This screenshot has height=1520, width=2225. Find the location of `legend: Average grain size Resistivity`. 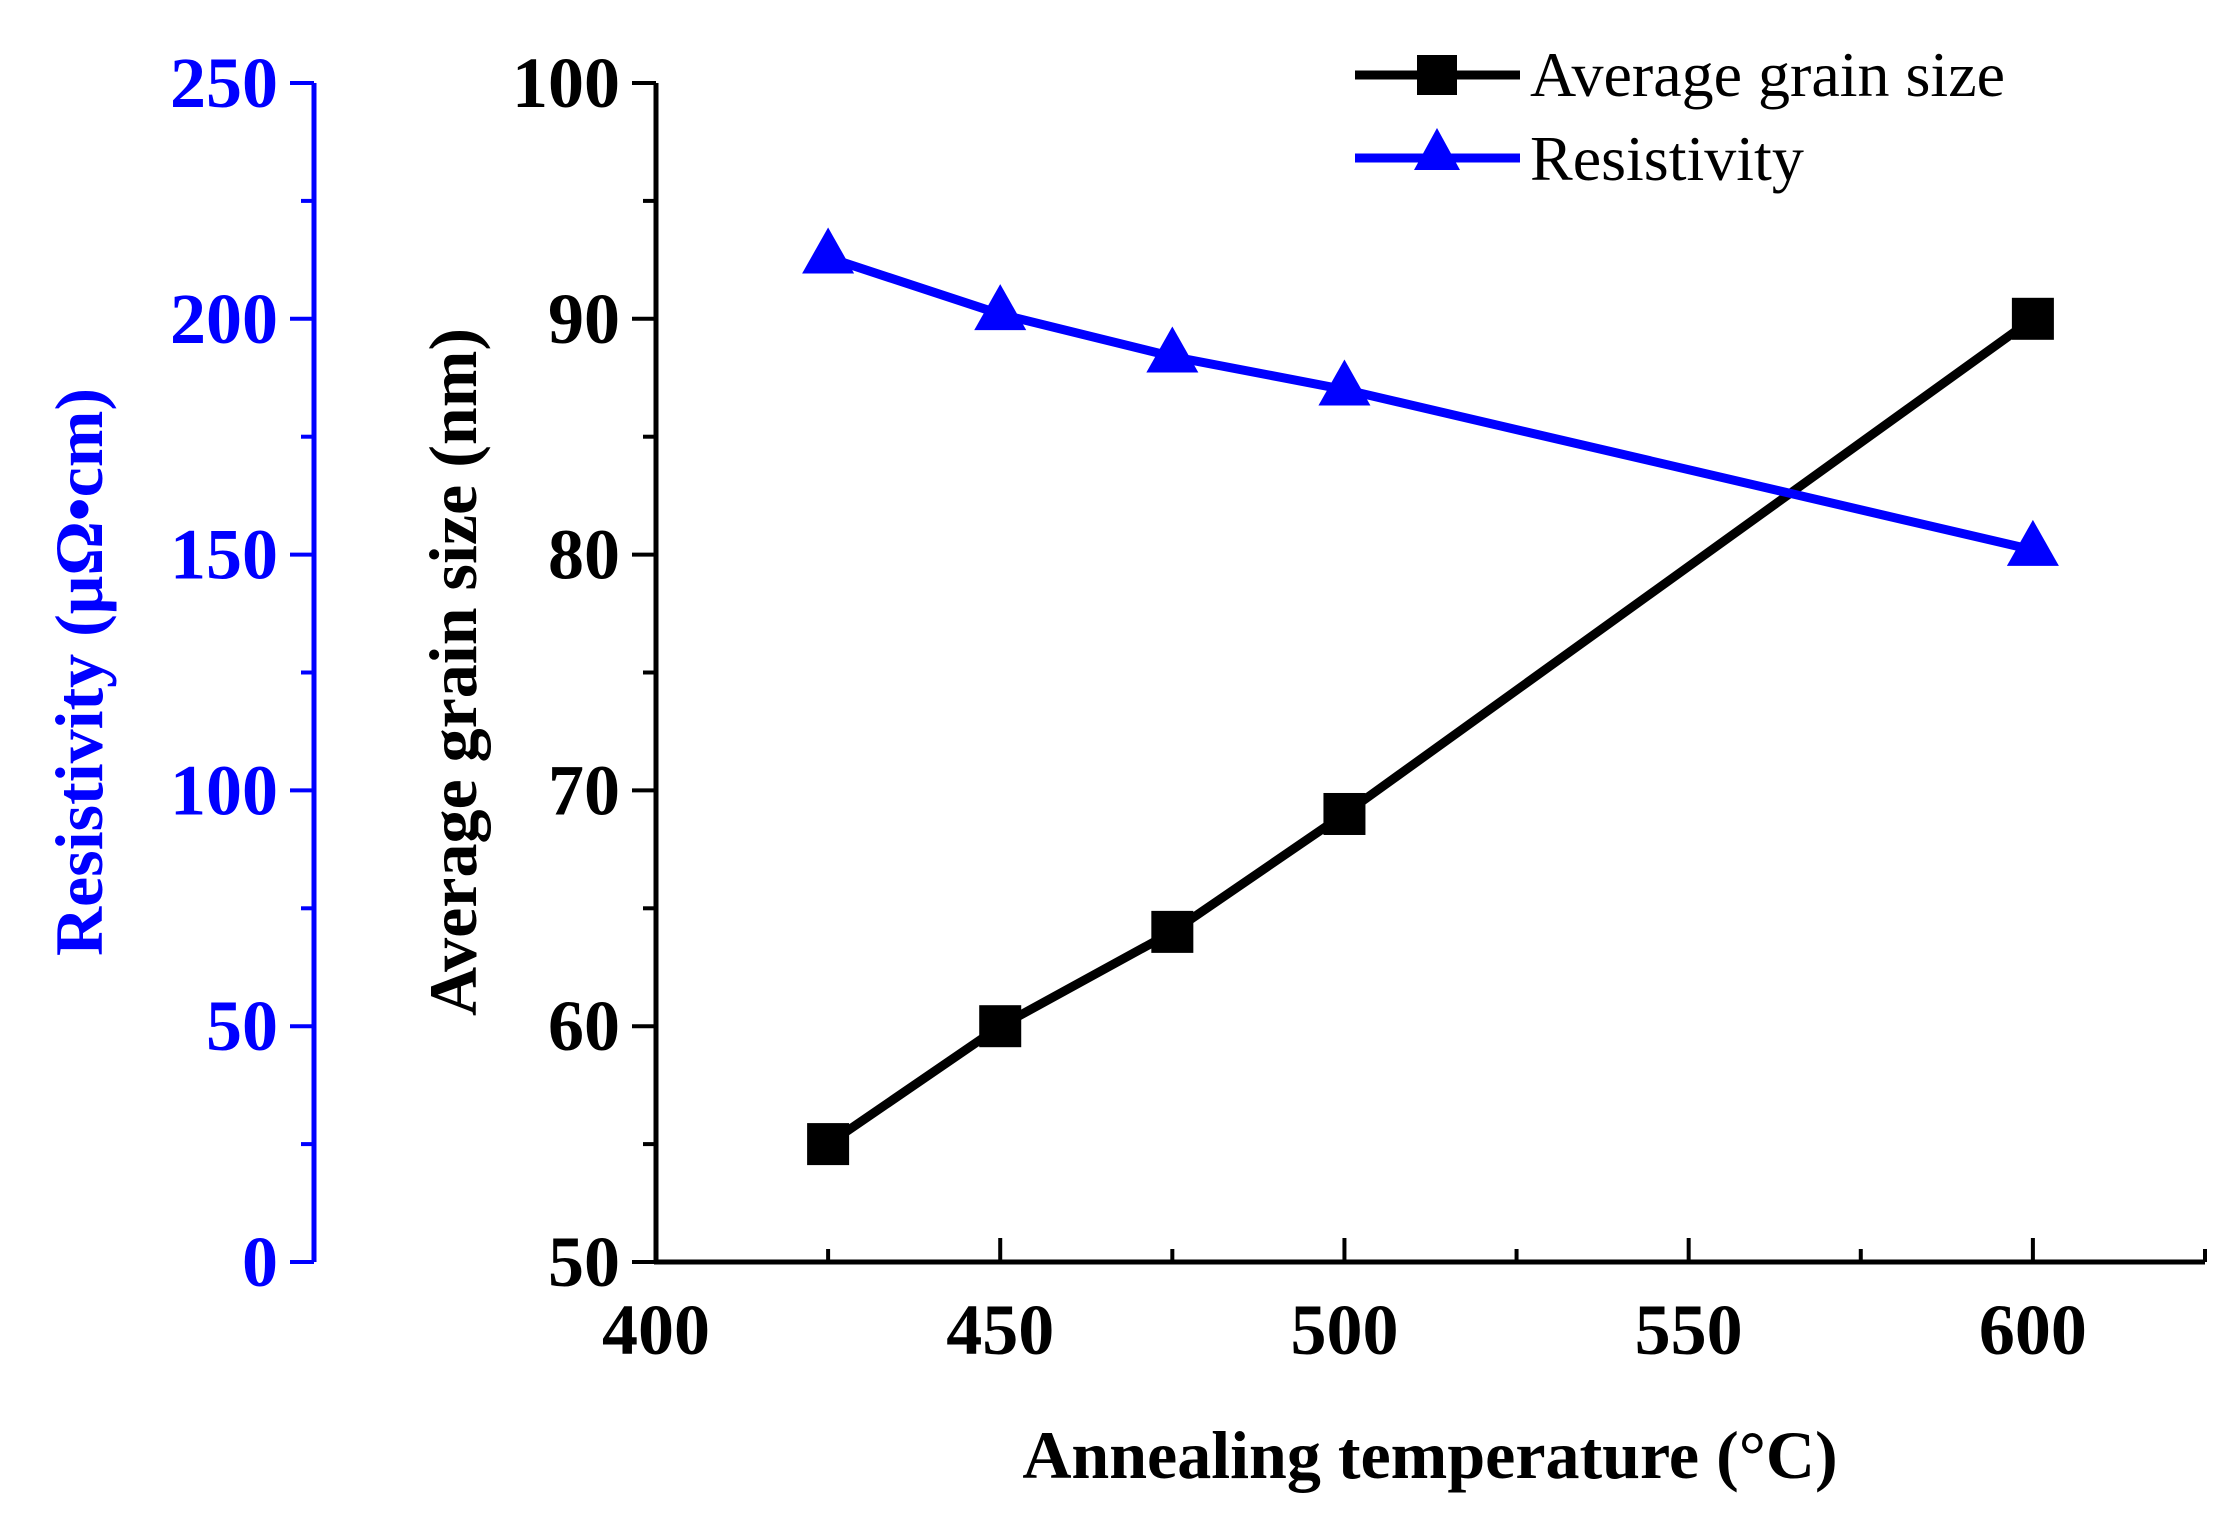

legend: Average grain size Resistivity is located at coordinates (1680, 116).